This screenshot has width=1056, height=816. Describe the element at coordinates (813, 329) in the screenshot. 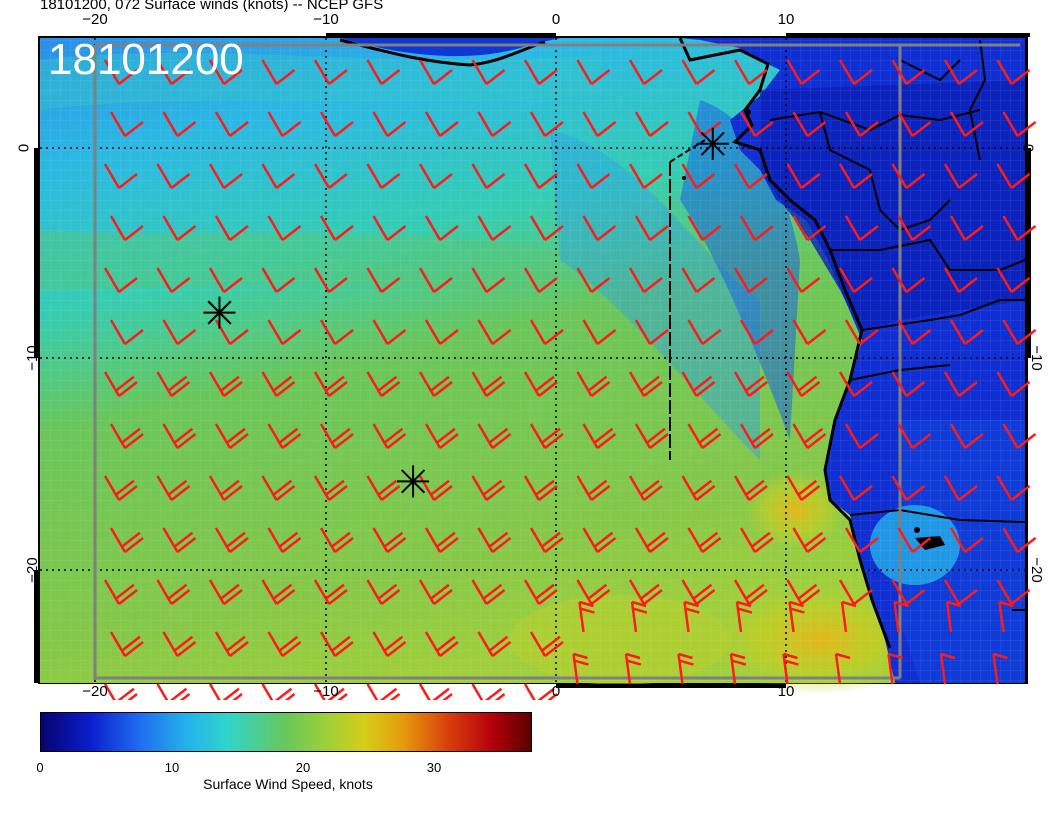

I see `islands` at that location.